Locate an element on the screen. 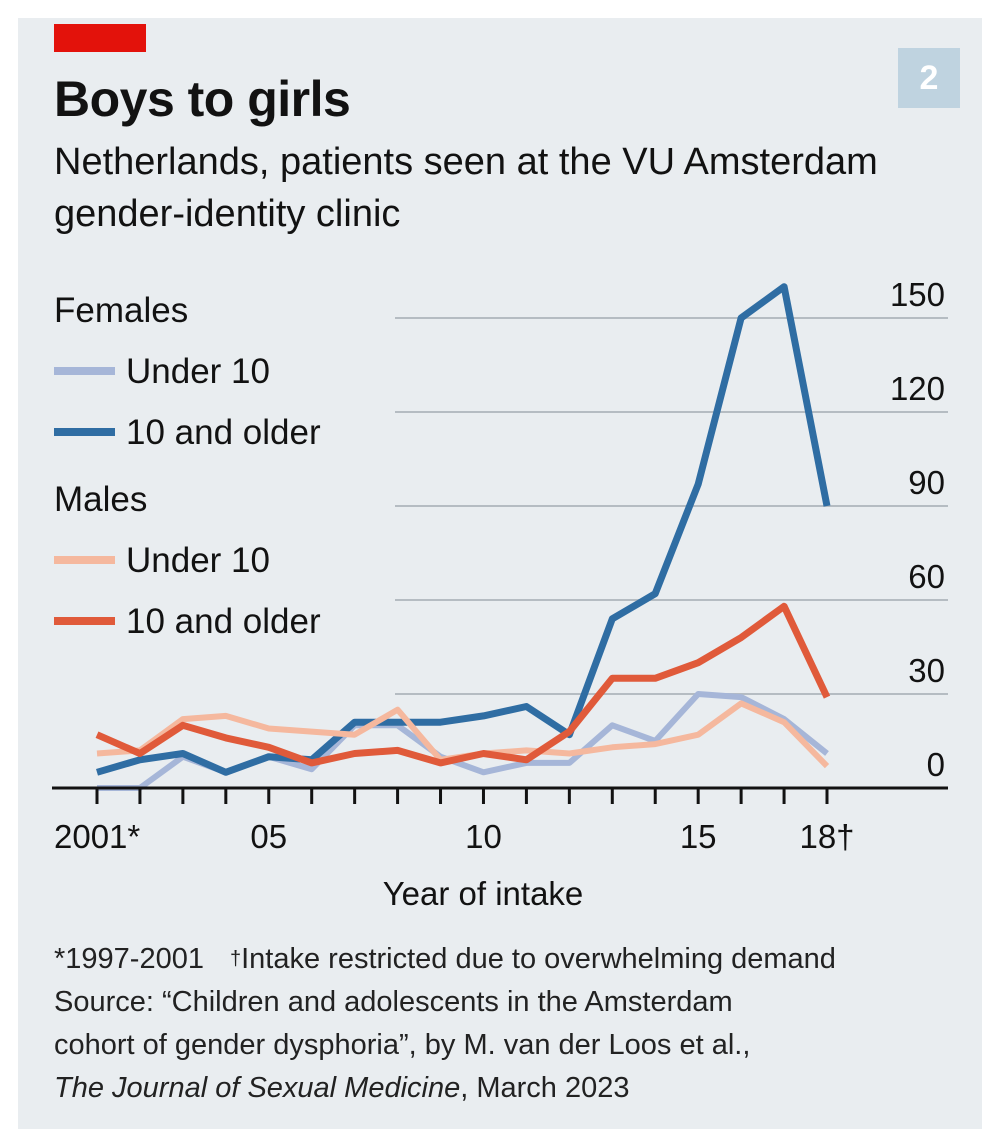  chart-title: Boys to girls is located at coordinates (202, 99).